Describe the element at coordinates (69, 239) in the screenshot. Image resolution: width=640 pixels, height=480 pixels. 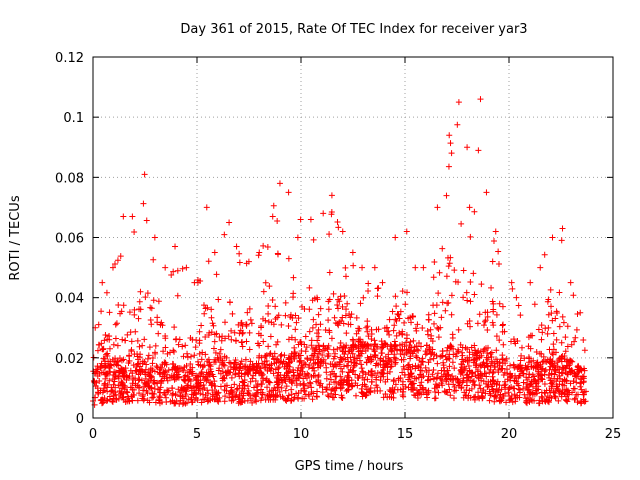
I see `y-tick-label: 0.06` at that location.